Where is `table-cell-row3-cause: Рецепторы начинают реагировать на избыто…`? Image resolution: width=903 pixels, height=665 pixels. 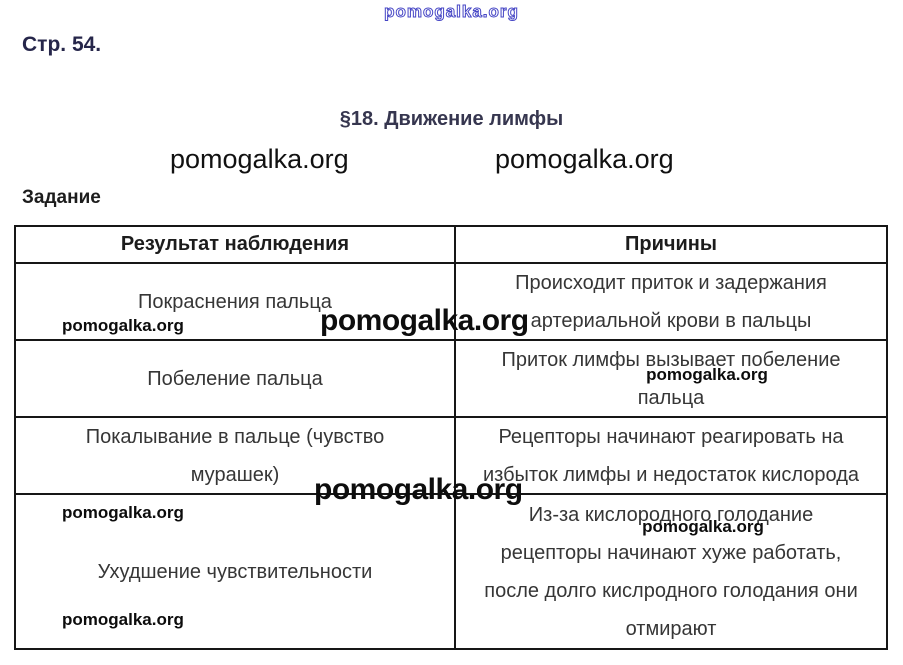
table-cell-row3-cause: Рецепторы начинают реагировать на избыто… is located at coordinates (671, 456).